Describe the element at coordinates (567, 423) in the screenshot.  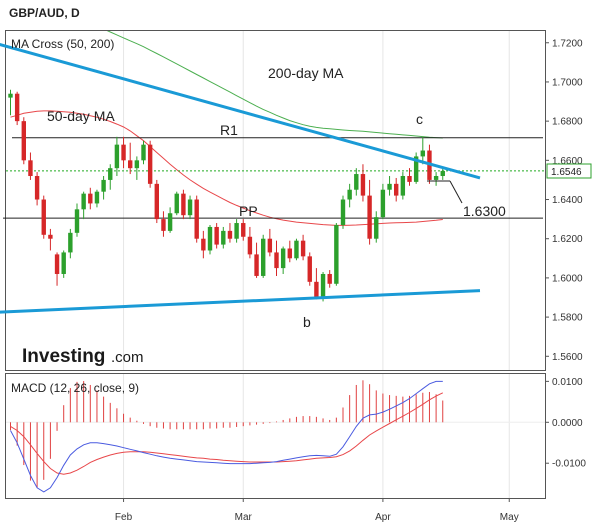
I see `macd-y-tick-label: 0.0000` at that location.